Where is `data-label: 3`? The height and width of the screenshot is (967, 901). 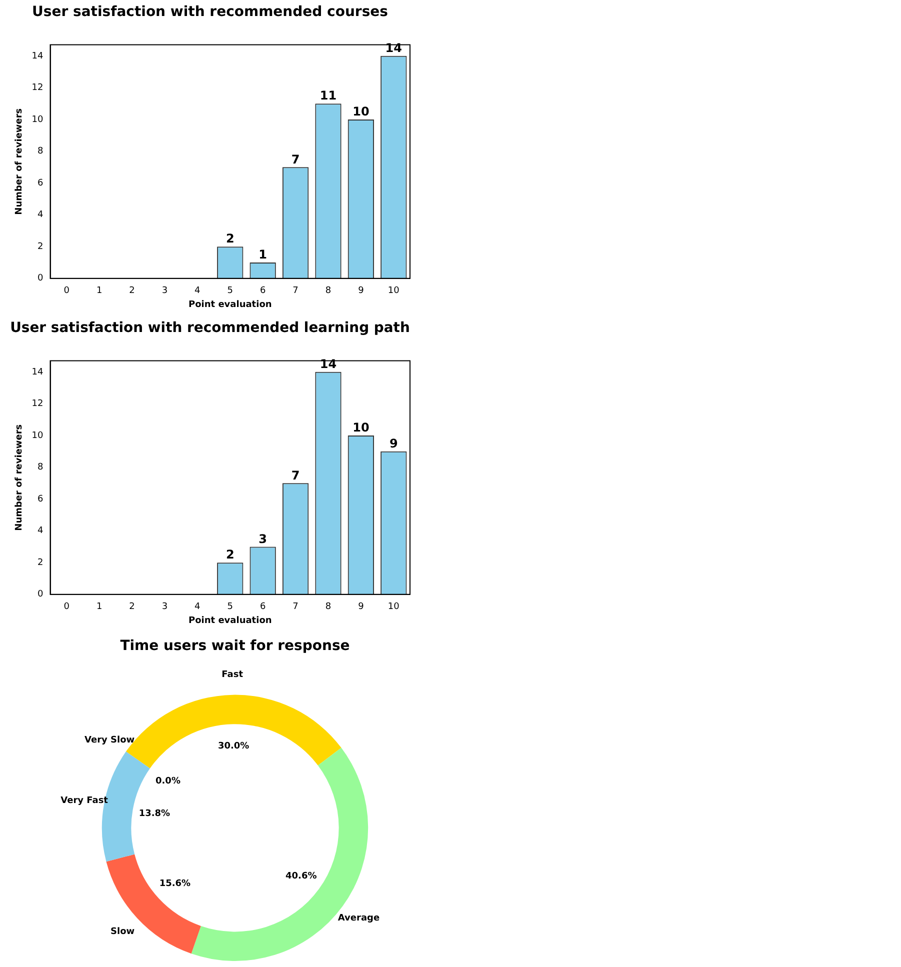 data-label: 3 is located at coordinates (263, 539).